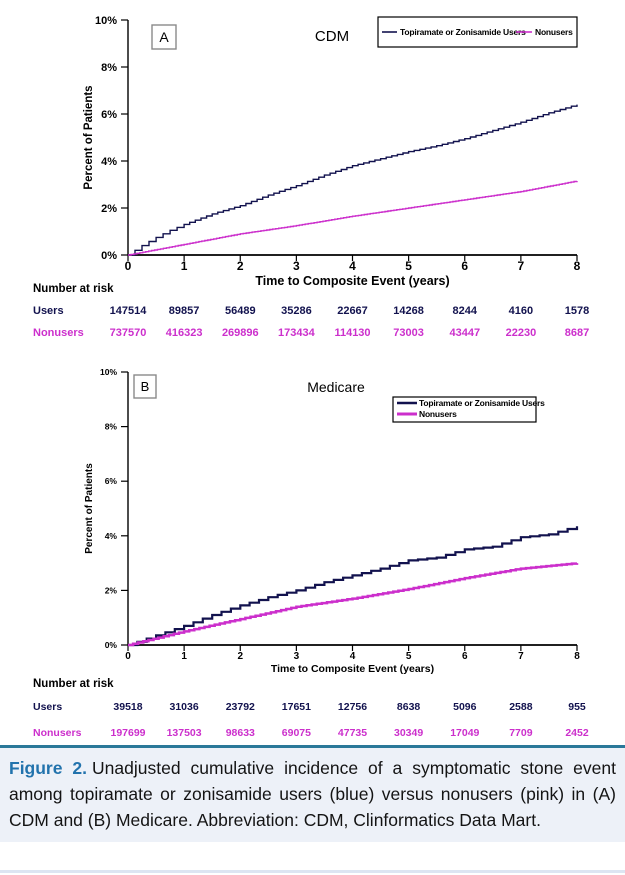  What do you see at coordinates (521, 311) in the screenshot?
I see `risk-count: 4160` at bounding box center [521, 311].